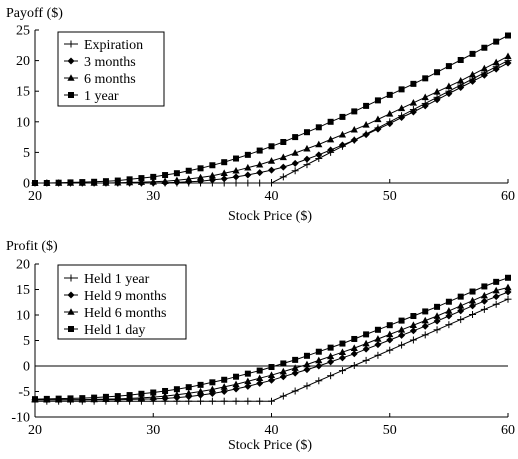 The width and height of the screenshot is (518, 459). What do you see at coordinates (34, 13) in the screenshot?
I see `payoff-y-axis-label: Payoff ($)` at bounding box center [34, 13].